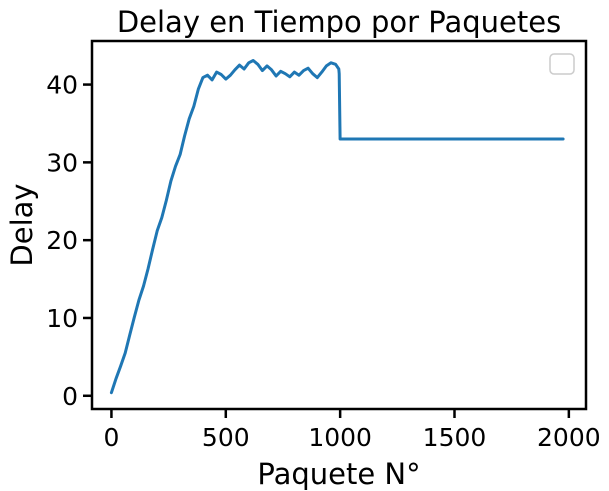  I want to click on x-tick-label: 1500, so click(455, 437).